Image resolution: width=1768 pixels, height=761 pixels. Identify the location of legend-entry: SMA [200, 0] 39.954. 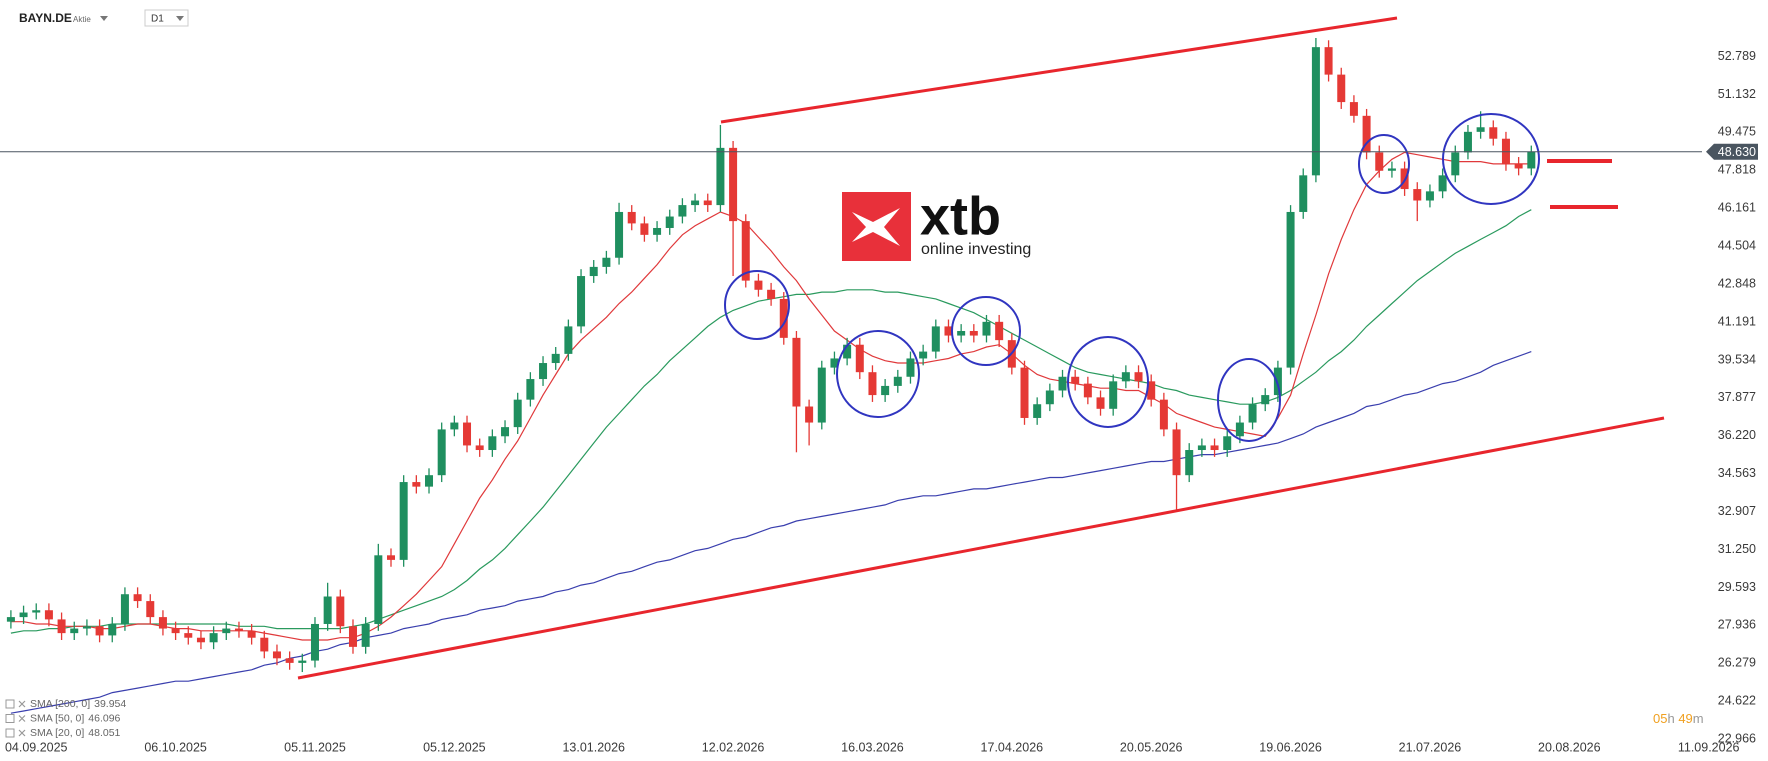
(78, 704).